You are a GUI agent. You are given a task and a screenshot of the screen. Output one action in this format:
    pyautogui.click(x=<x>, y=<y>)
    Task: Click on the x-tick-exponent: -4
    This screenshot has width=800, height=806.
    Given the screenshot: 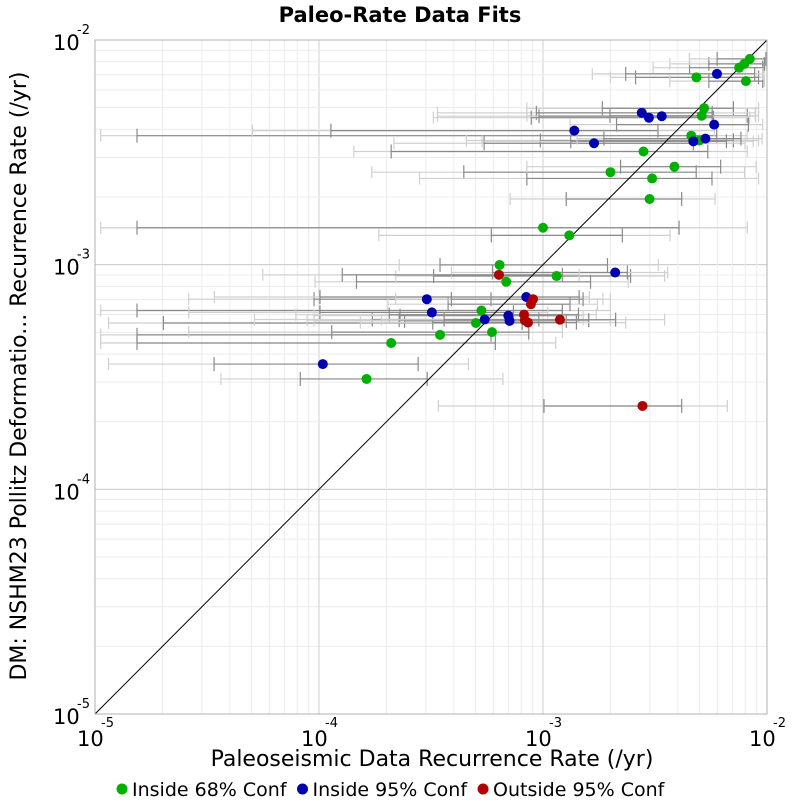 What is the action you would take?
    pyautogui.click(x=331, y=723)
    